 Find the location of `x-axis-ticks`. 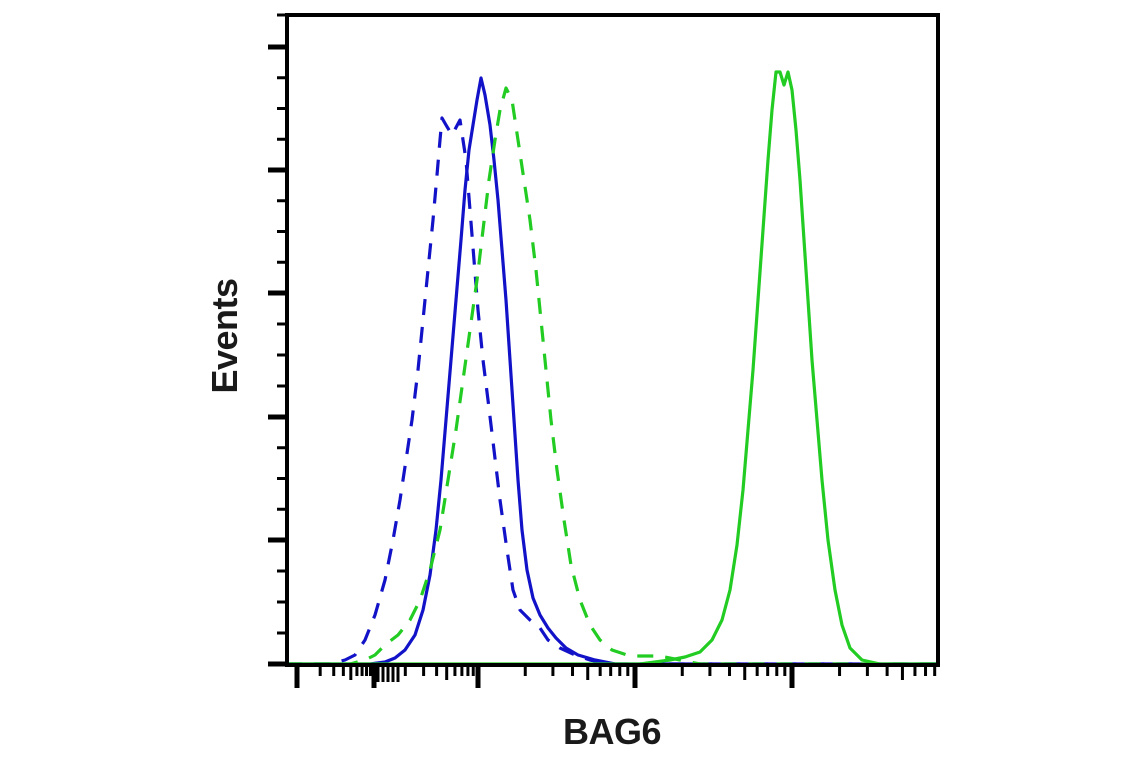

x-axis-ticks is located at coordinates (615, 677).